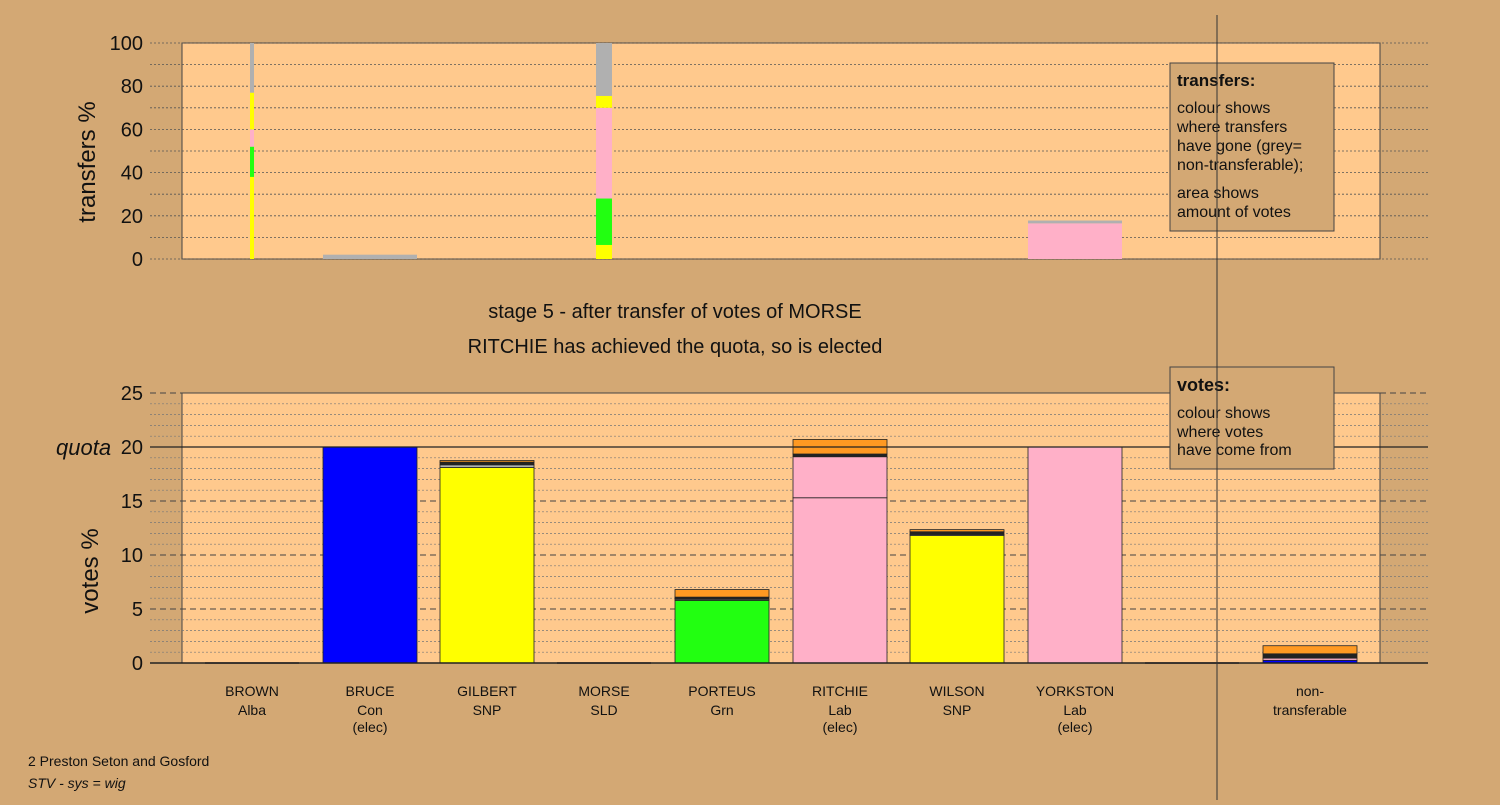 The image size is (1500, 805). What do you see at coordinates (1219, 432) in the screenshot?
I see `votes-legend-line: where votes` at bounding box center [1219, 432].